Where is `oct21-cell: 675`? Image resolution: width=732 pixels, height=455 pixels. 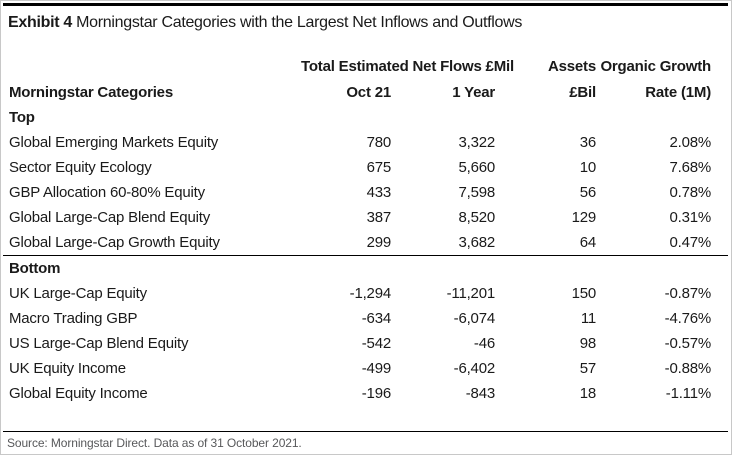
oct21-cell: 675 is located at coordinates (379, 167).